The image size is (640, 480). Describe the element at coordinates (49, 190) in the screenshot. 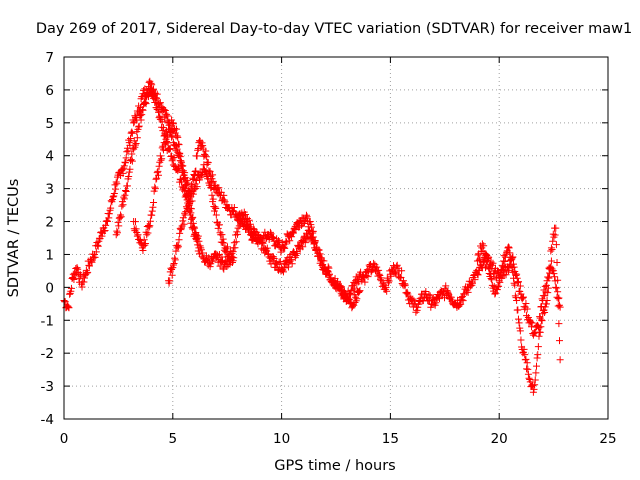

I see `y-tick-label: 3` at that location.